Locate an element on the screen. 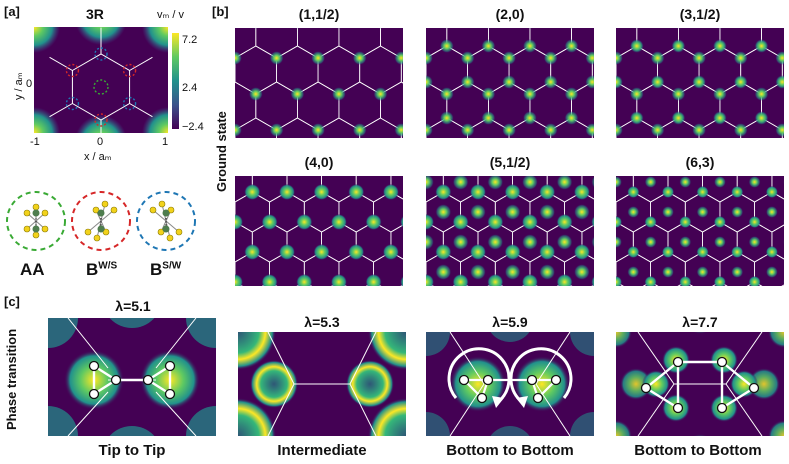  caption-intermediate: Intermediate is located at coordinates (322, 450).